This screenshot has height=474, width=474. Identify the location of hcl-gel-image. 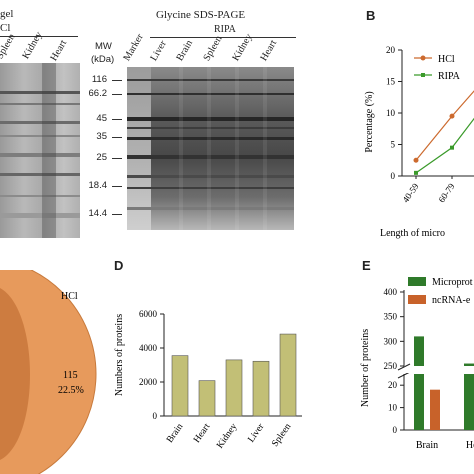
(40, 150).